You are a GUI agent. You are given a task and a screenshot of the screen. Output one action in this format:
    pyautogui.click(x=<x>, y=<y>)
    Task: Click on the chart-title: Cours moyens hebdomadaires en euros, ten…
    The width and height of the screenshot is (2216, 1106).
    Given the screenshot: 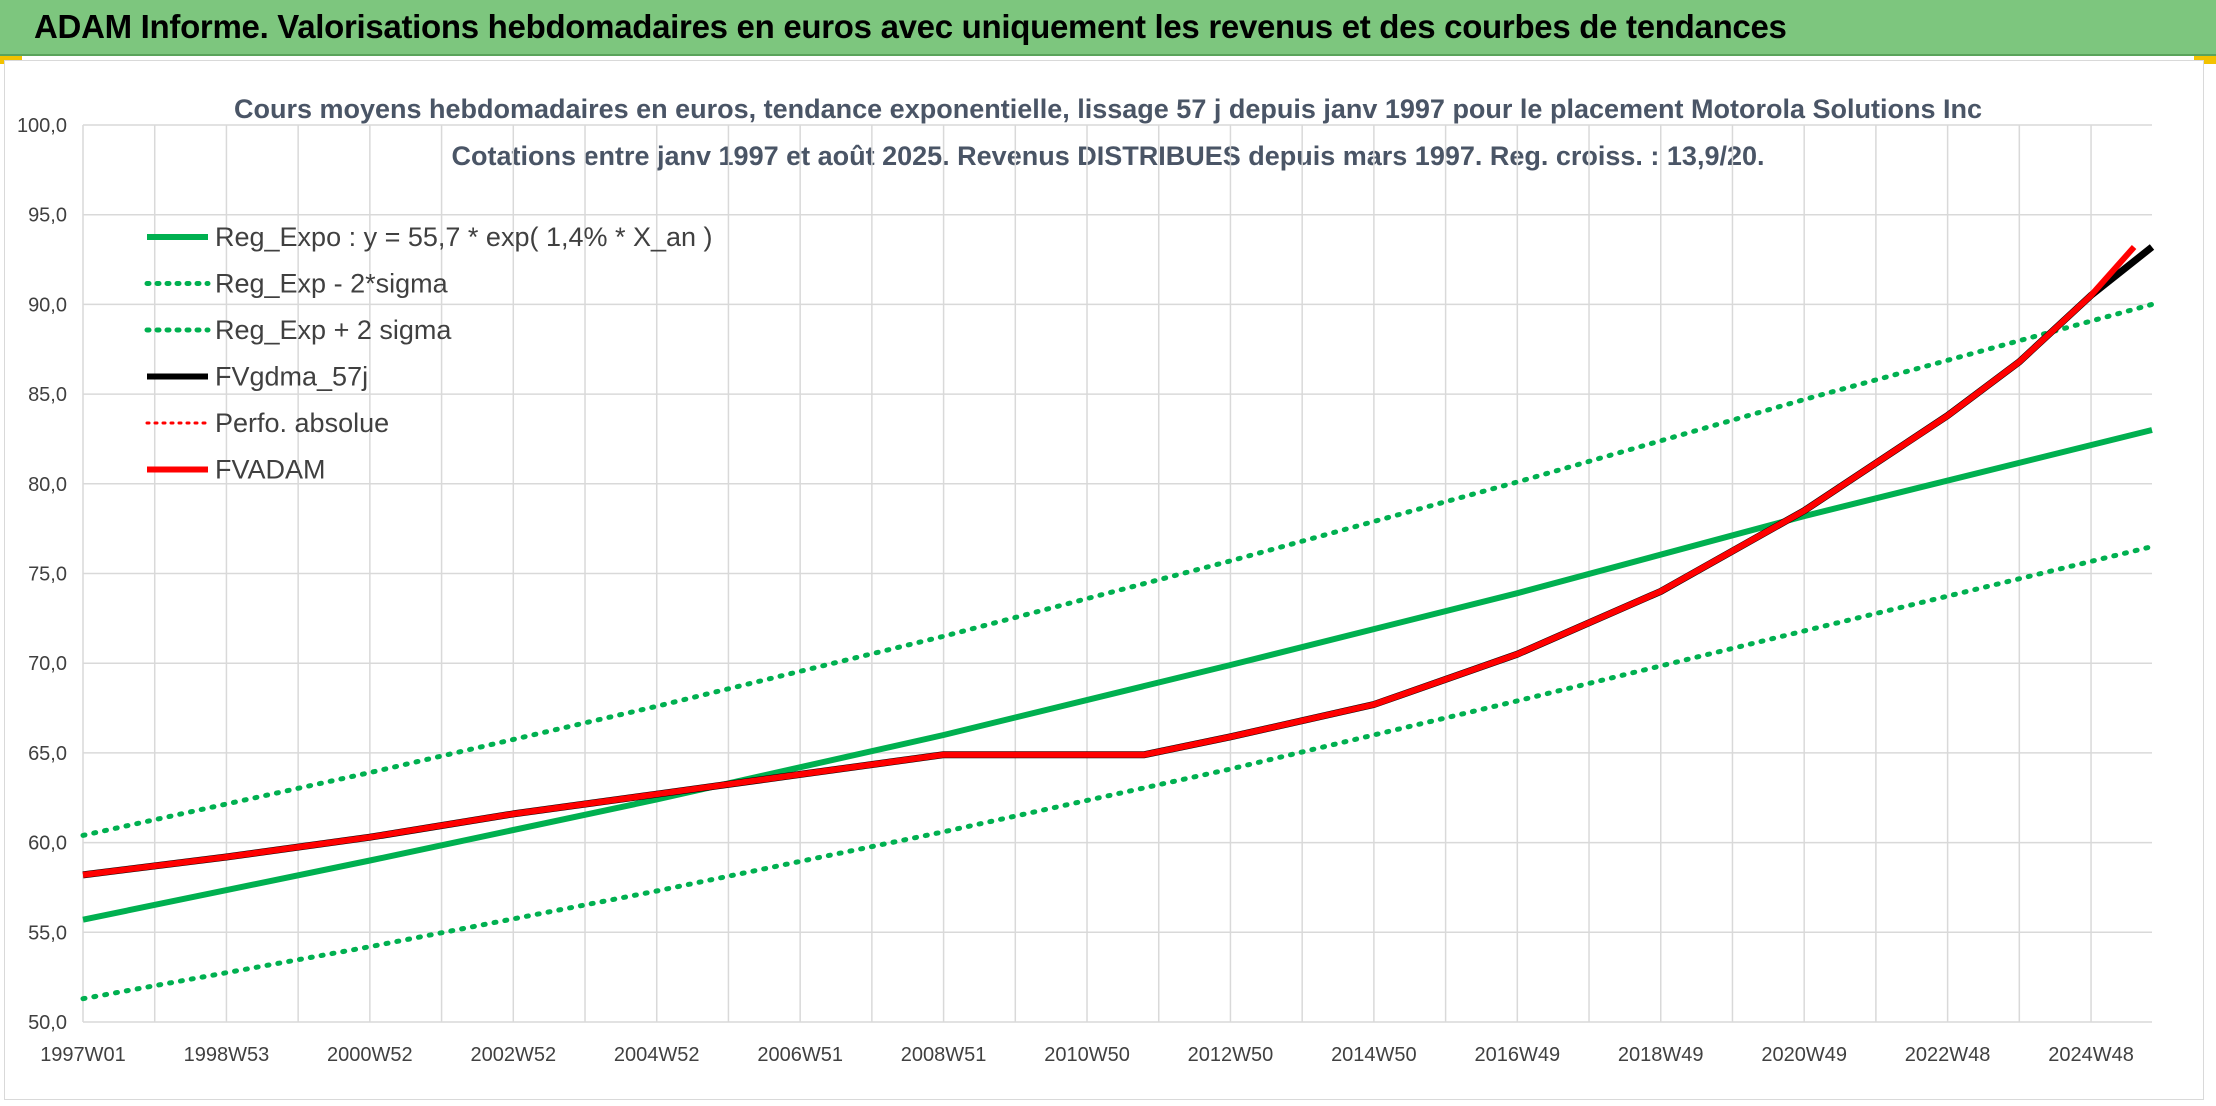 What is the action you would take?
    pyautogui.click(x=1108, y=109)
    